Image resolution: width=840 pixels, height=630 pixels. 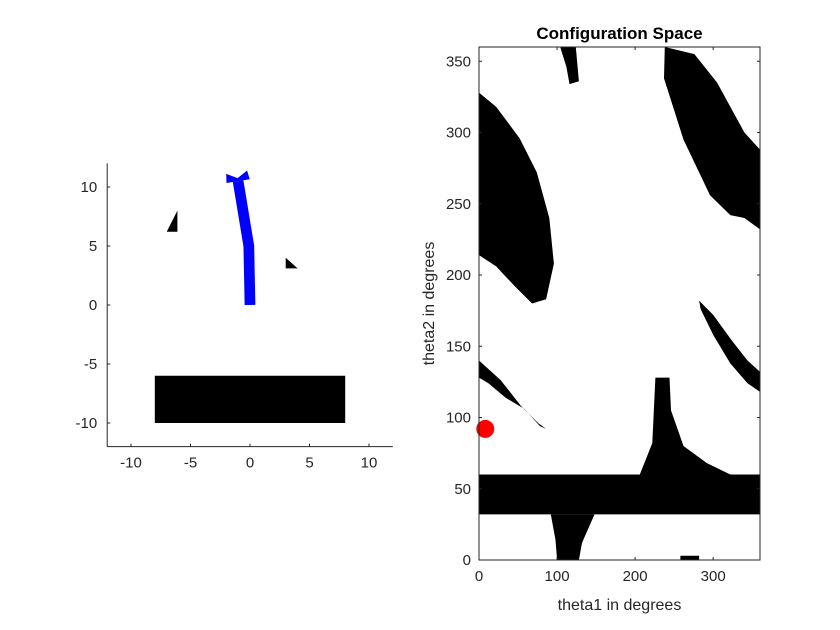 What do you see at coordinates (635, 576) in the screenshot?
I see `x-tick-label: 200` at bounding box center [635, 576].